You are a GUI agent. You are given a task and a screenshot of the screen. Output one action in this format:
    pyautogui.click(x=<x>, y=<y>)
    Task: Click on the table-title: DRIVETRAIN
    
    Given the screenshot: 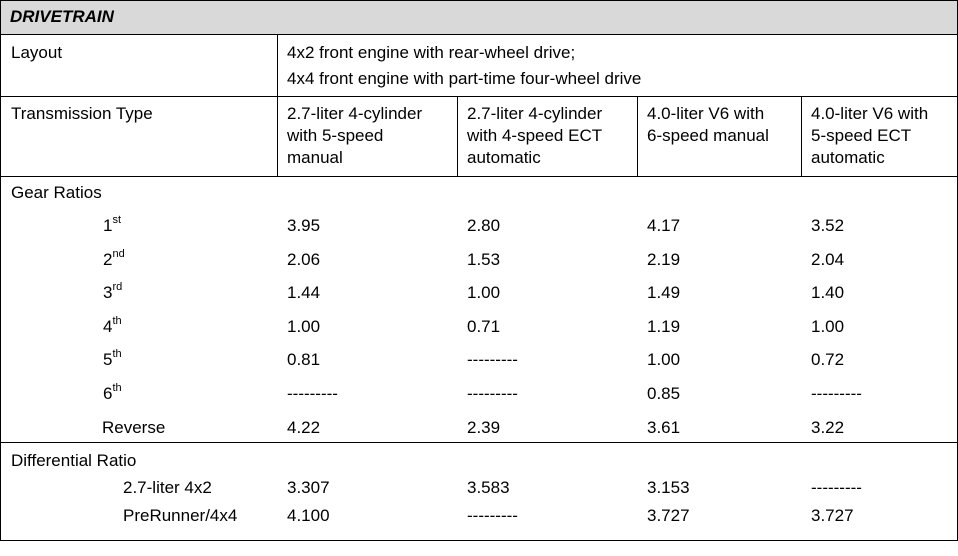 What is the action you would take?
    pyautogui.click(x=62, y=16)
    